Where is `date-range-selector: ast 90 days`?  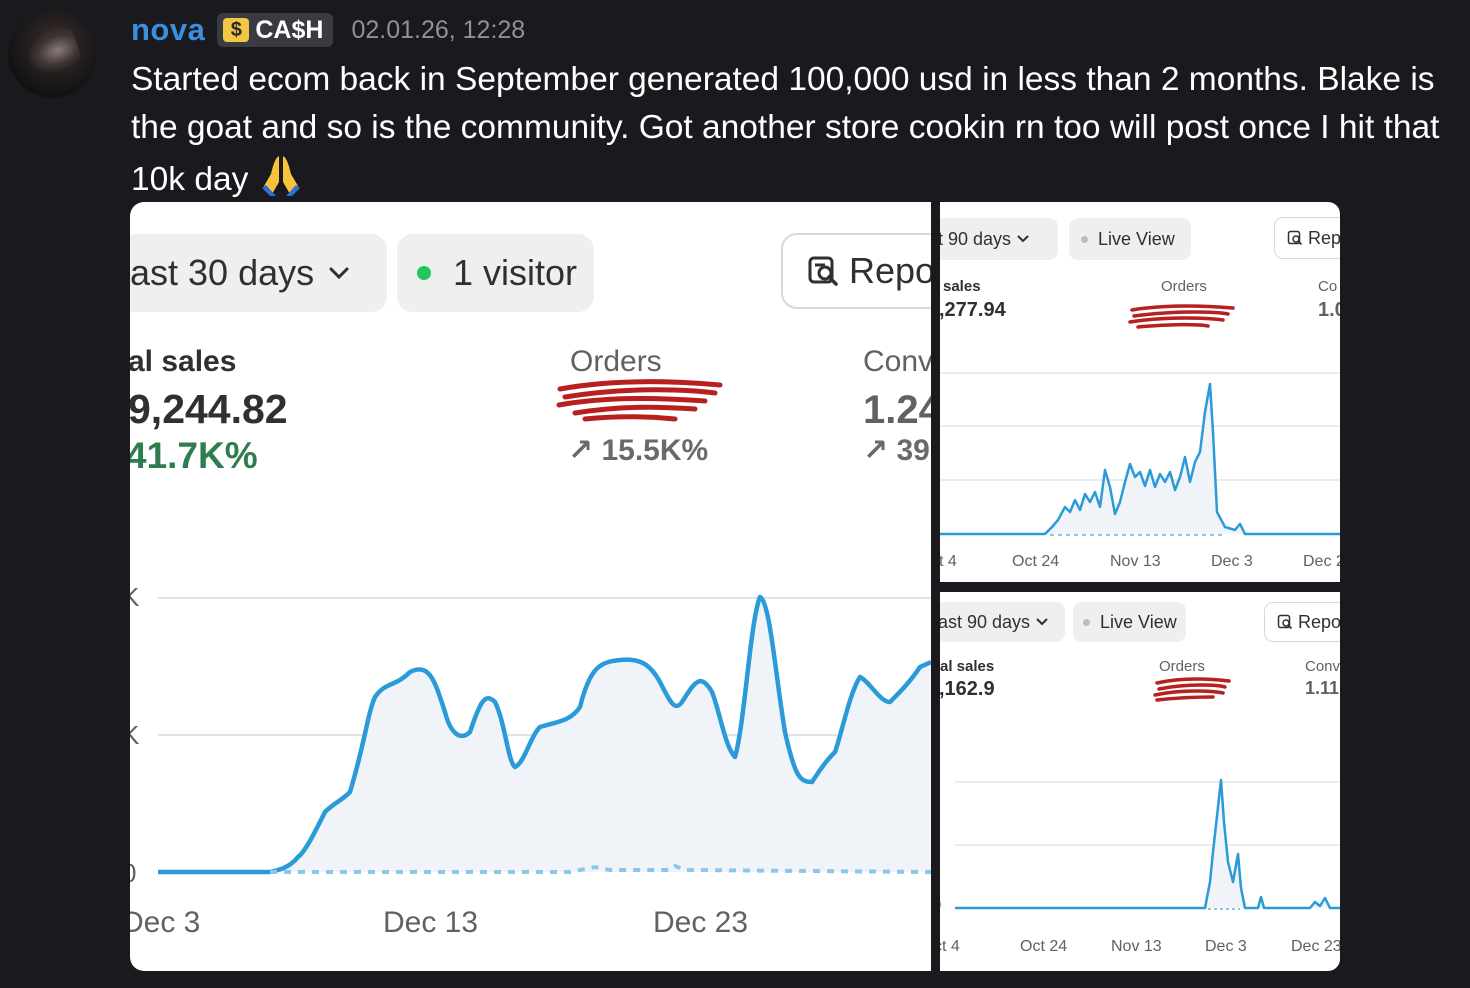 date-range-selector: ast 90 days is located at coordinates (1002, 622).